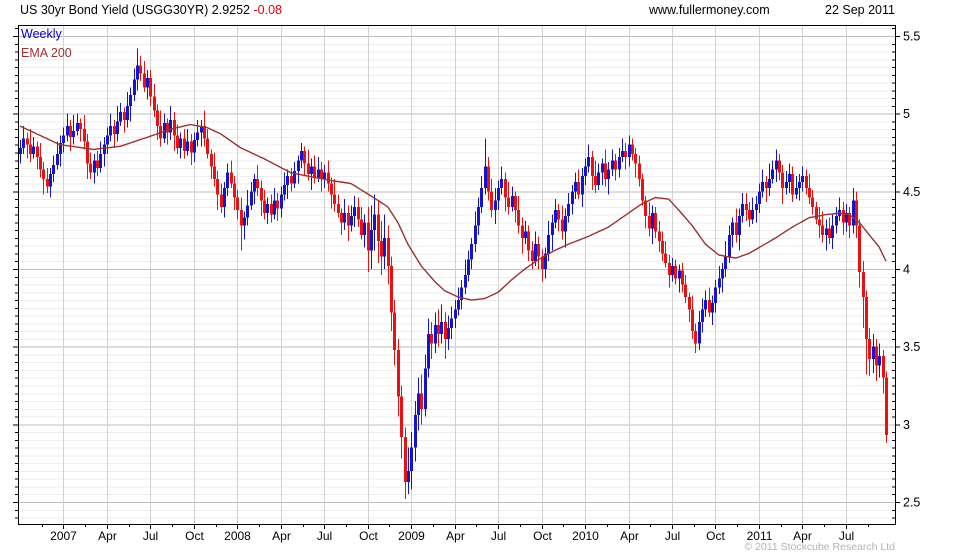 The height and width of the screenshot is (560, 980). I want to click on copyright-text: © 2011 Stockcube Research Ltd, so click(819, 547).